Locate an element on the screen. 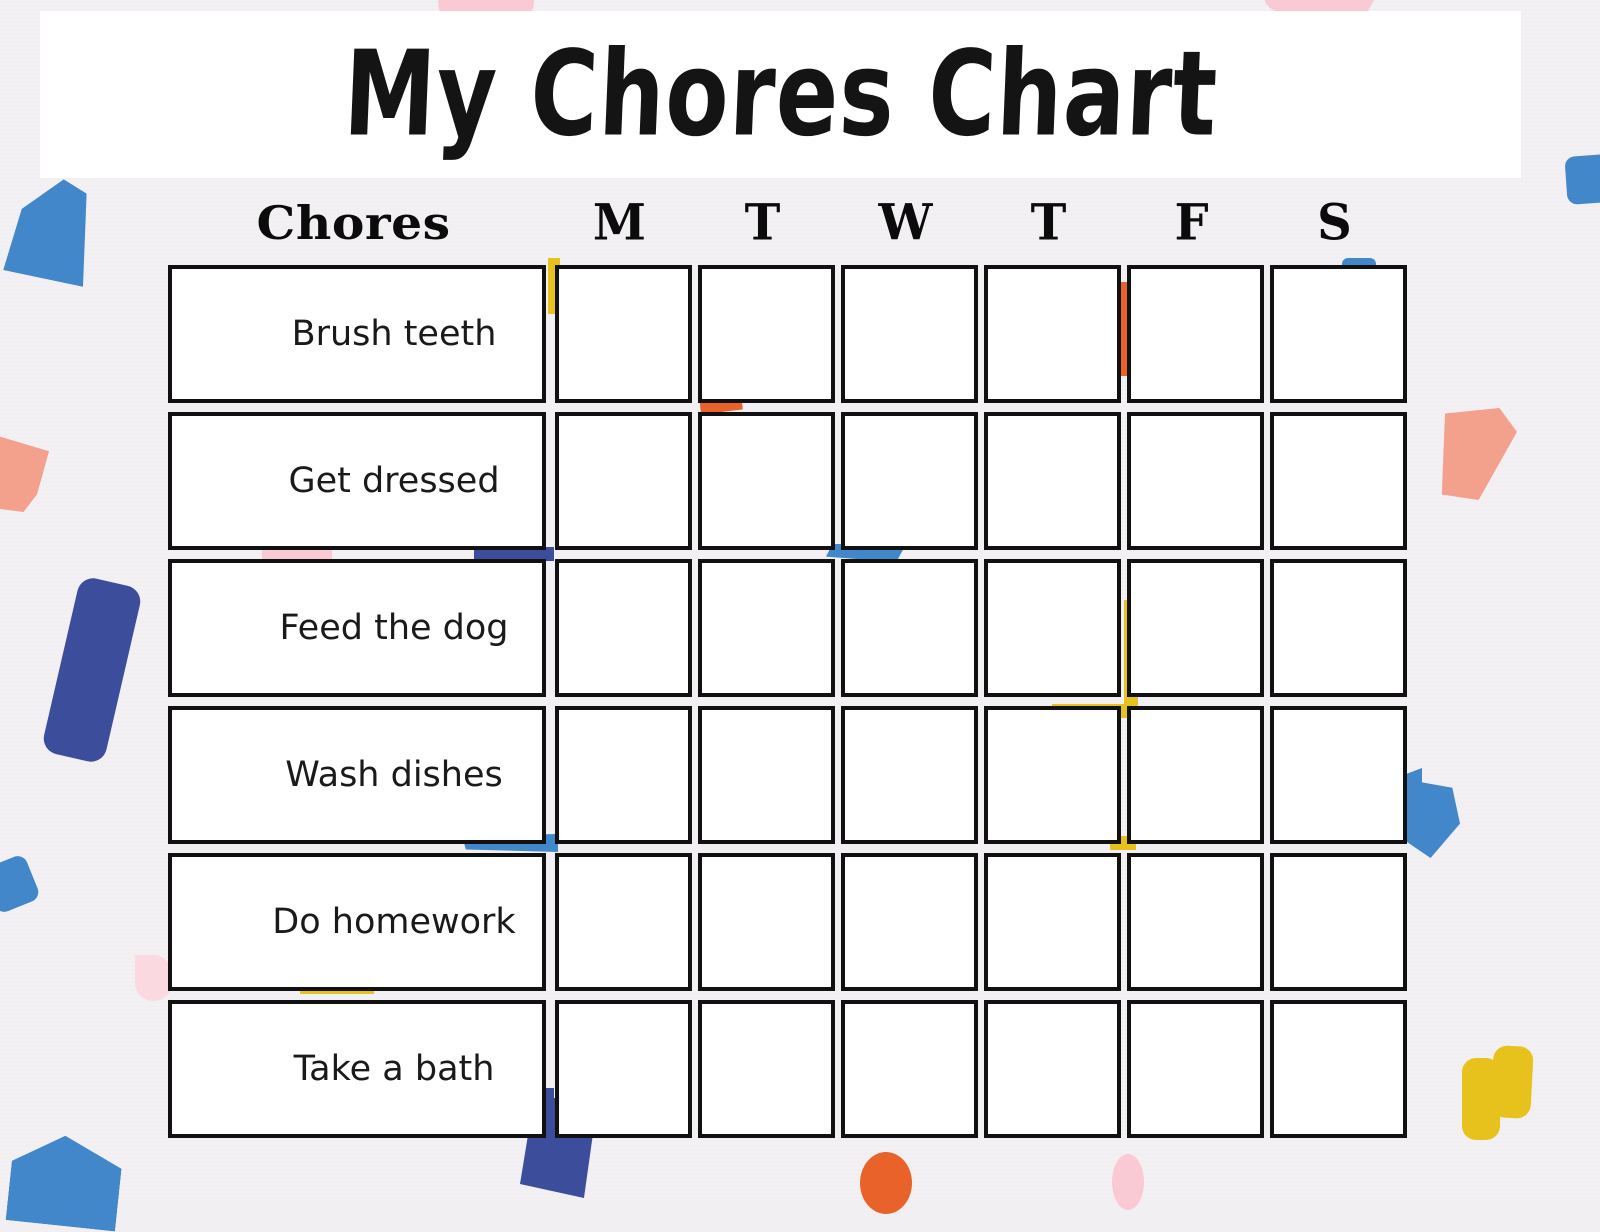  chore-row: Brush teeth is located at coordinates (787, 334).